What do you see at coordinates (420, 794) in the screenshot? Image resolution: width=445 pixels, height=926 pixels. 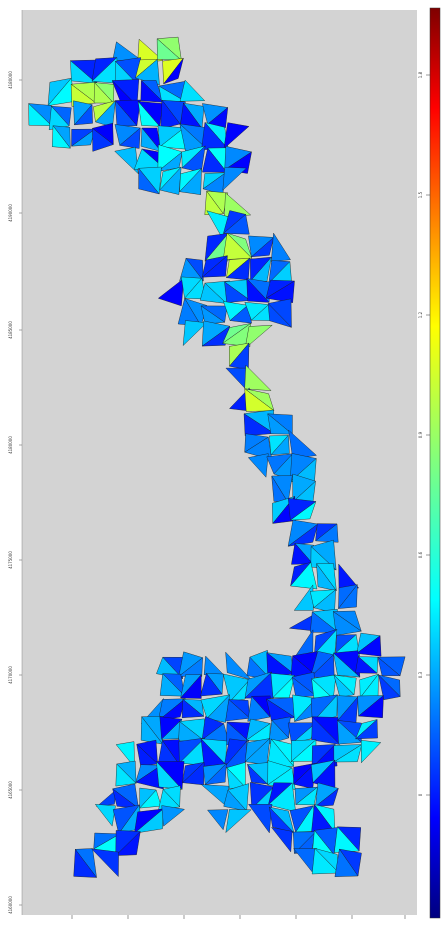 I see `colorbar-tick-label: 0` at bounding box center [420, 794].